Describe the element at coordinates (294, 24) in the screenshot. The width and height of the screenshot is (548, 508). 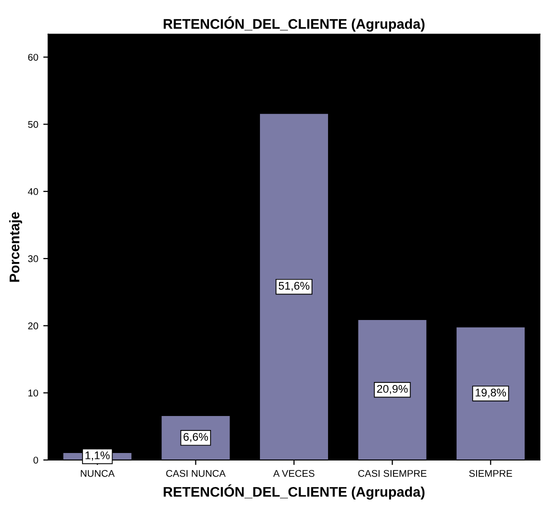
I see `chart-title: RETENCIÓN_DEL_CLIENTE (Agrupada)` at that location.